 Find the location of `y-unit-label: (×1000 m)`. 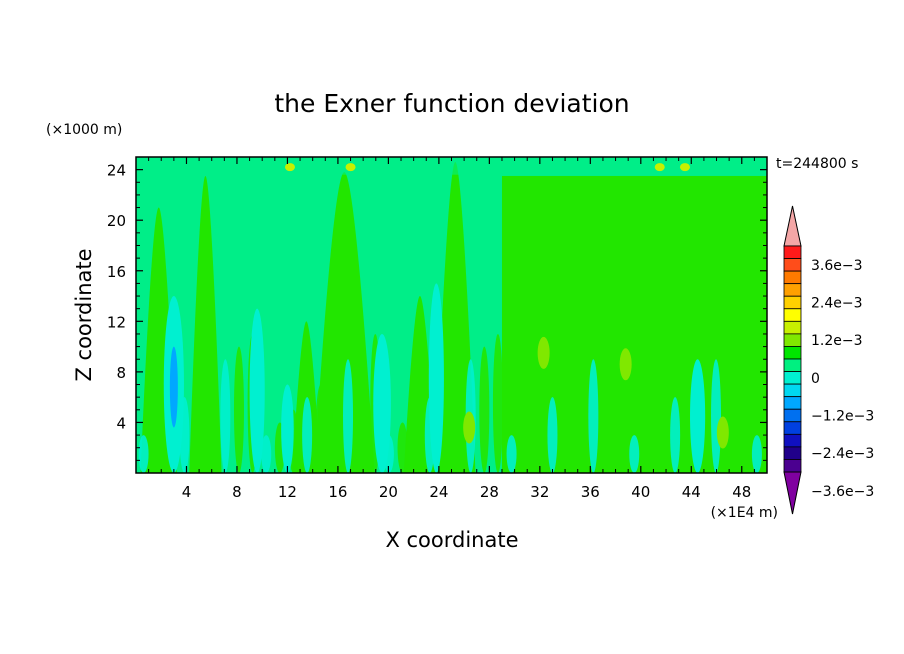

y-unit-label: (×1000 m) is located at coordinates (84, 130).